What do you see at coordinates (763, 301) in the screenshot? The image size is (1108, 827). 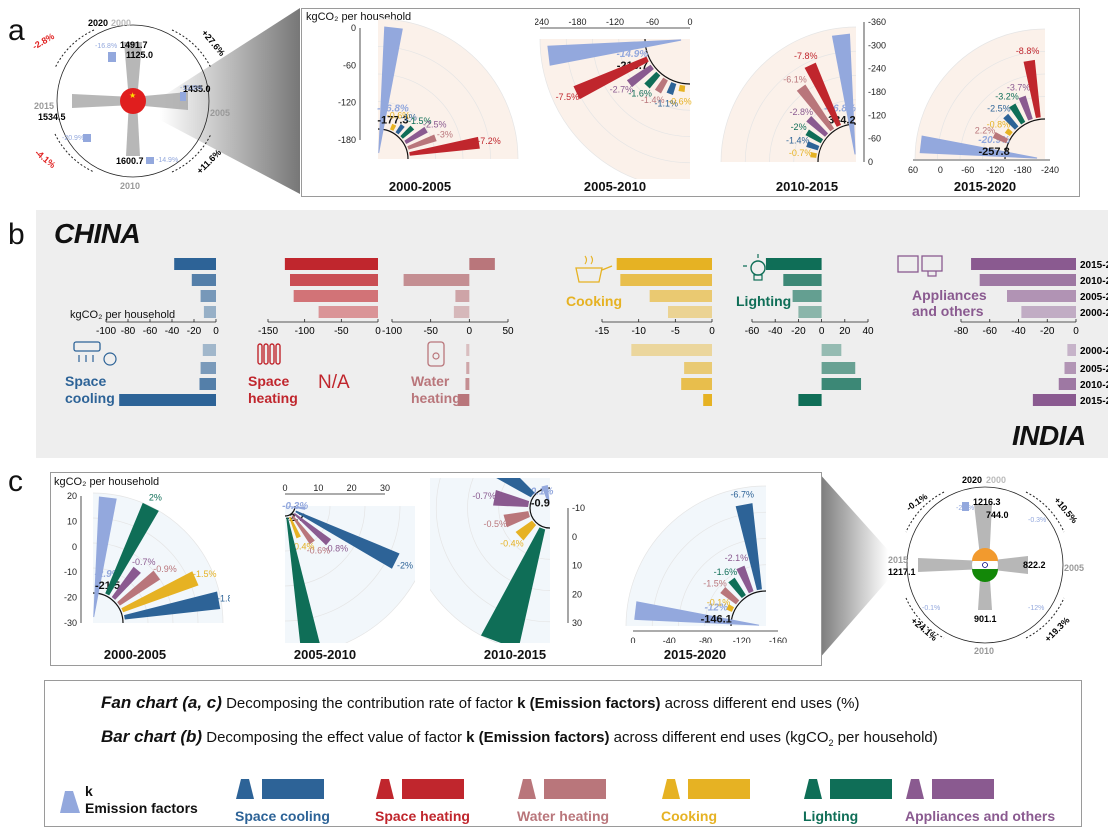 I see `enduse-label-5: Lighting` at bounding box center [763, 301].